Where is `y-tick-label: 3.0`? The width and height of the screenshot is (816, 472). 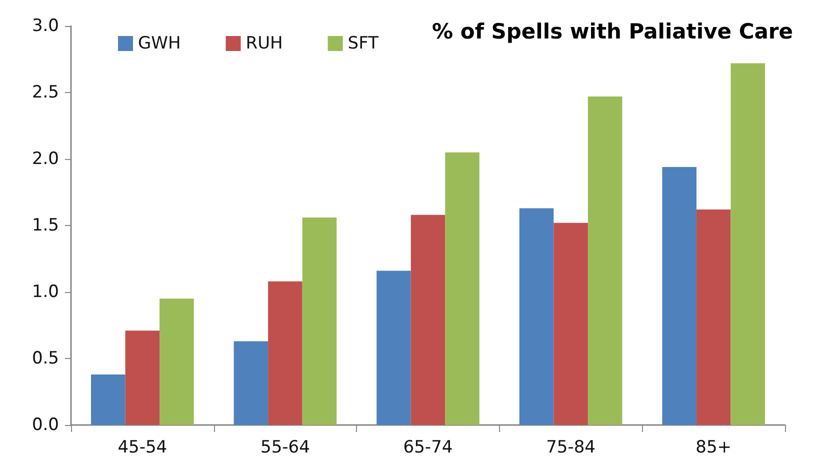
y-tick-label: 3.0 is located at coordinates (45, 26).